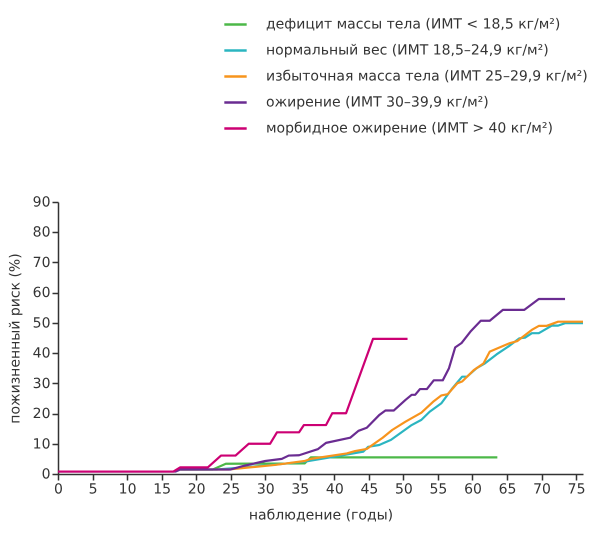 The width and height of the screenshot is (613, 539). Describe the element at coordinates (162, 490) in the screenshot. I see `x-tick-label: 15` at that location.